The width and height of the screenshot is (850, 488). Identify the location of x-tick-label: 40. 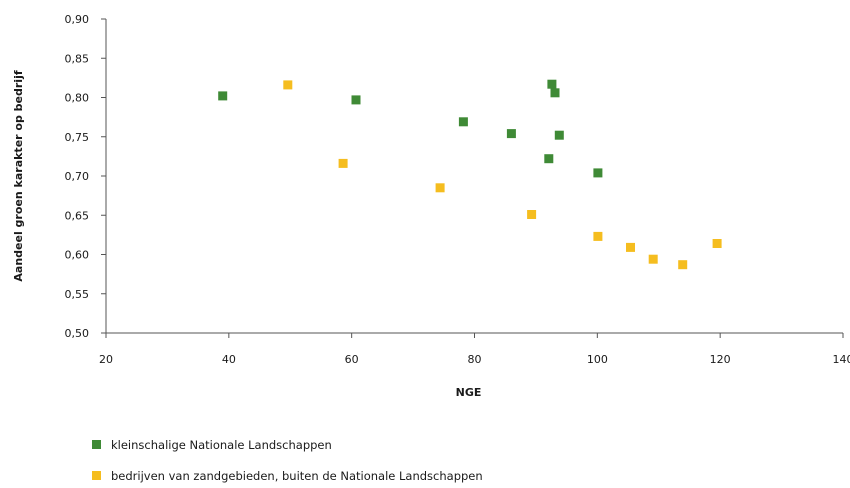
(229, 359).